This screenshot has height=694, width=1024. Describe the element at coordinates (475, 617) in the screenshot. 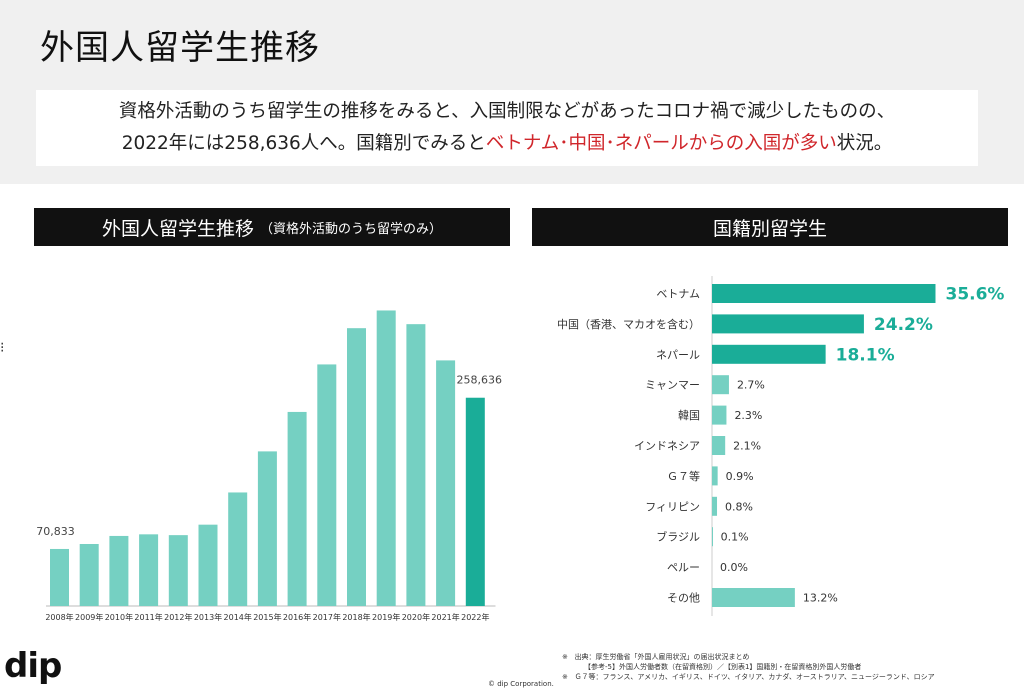

I see `tick-label: 2022年` at that location.